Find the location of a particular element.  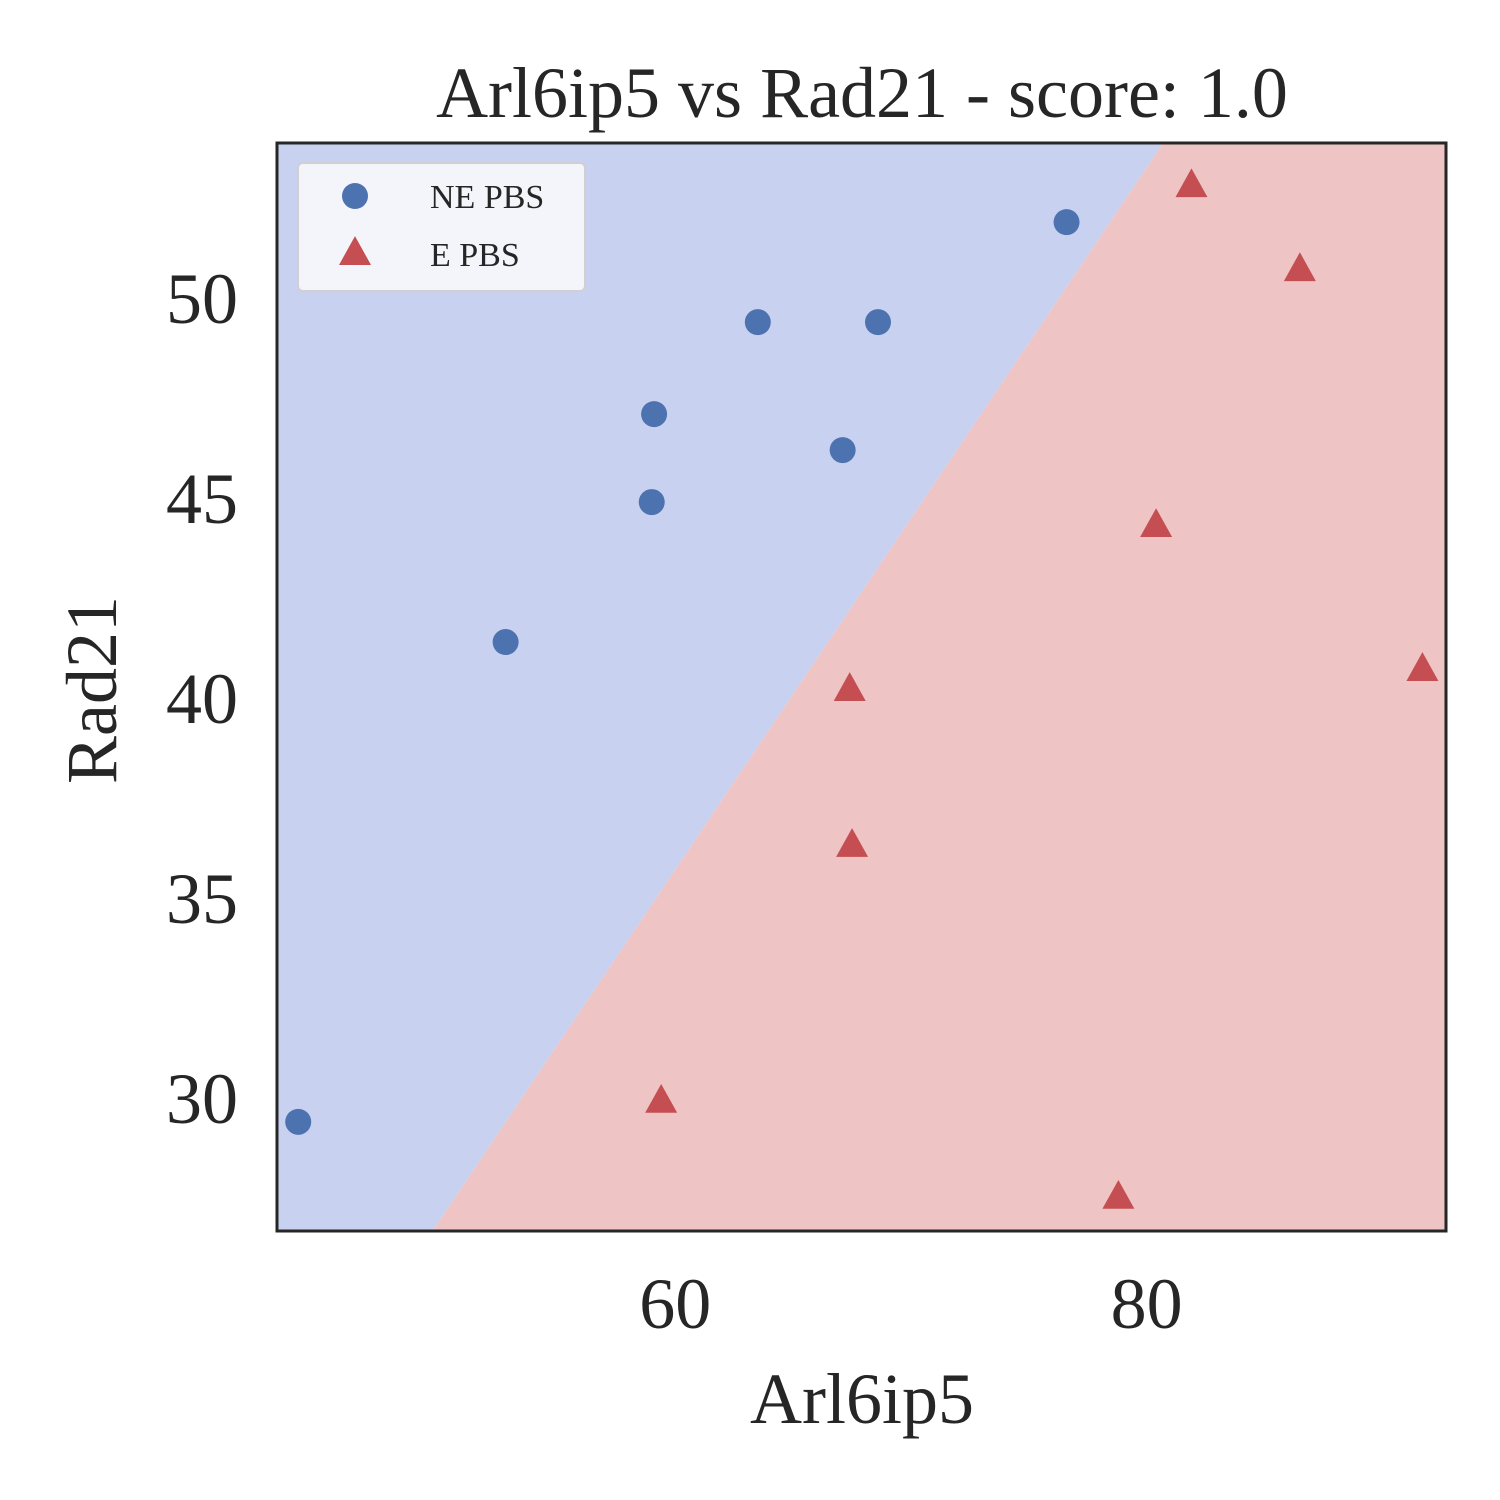

y-tick-label: 40 is located at coordinates (202, 699).